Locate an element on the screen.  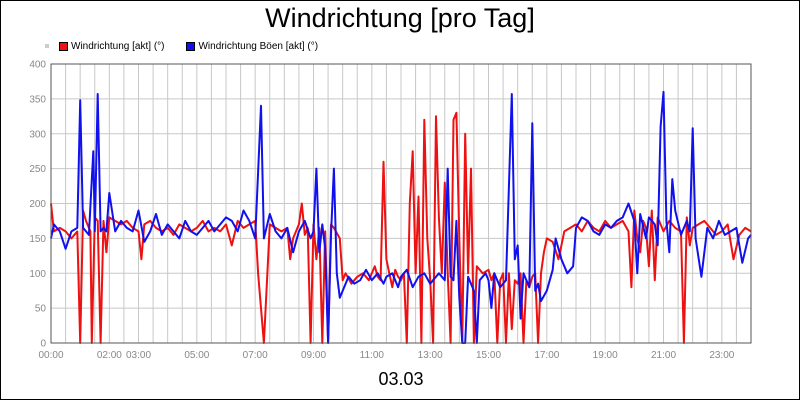
legend-item-windrichtung: Windrichtung [akt] (°) is located at coordinates (111, 46).